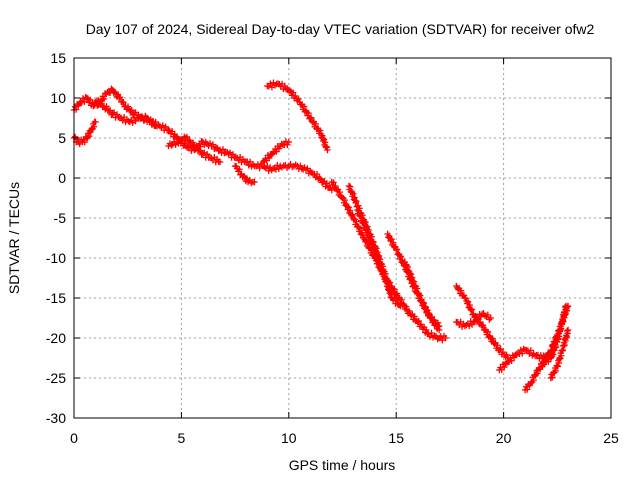 Image resolution: width=640 pixels, height=480 pixels. What do you see at coordinates (58, 58) in the screenshot?
I see `y-tick-label: 15` at bounding box center [58, 58].